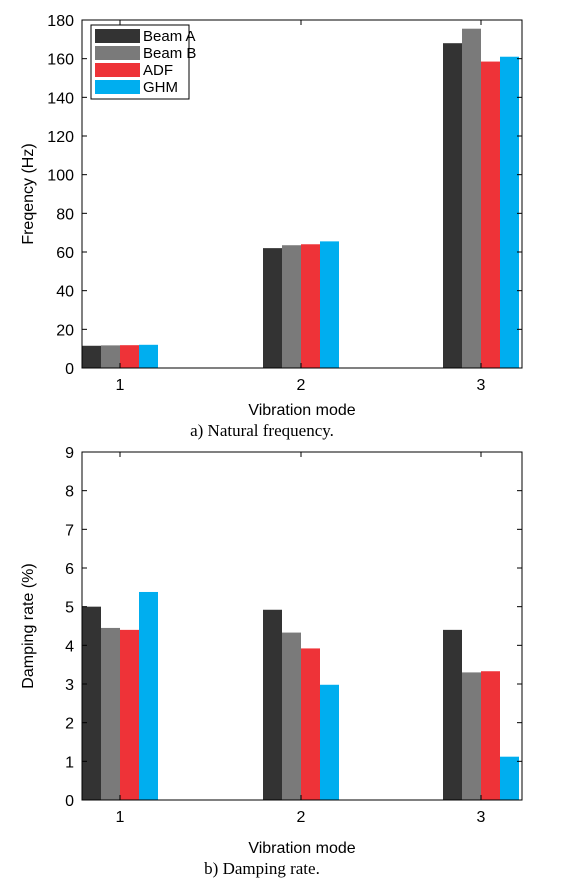  Describe the element at coordinates (69, 569) in the screenshot. I see `y-tick-label: 6` at that location.